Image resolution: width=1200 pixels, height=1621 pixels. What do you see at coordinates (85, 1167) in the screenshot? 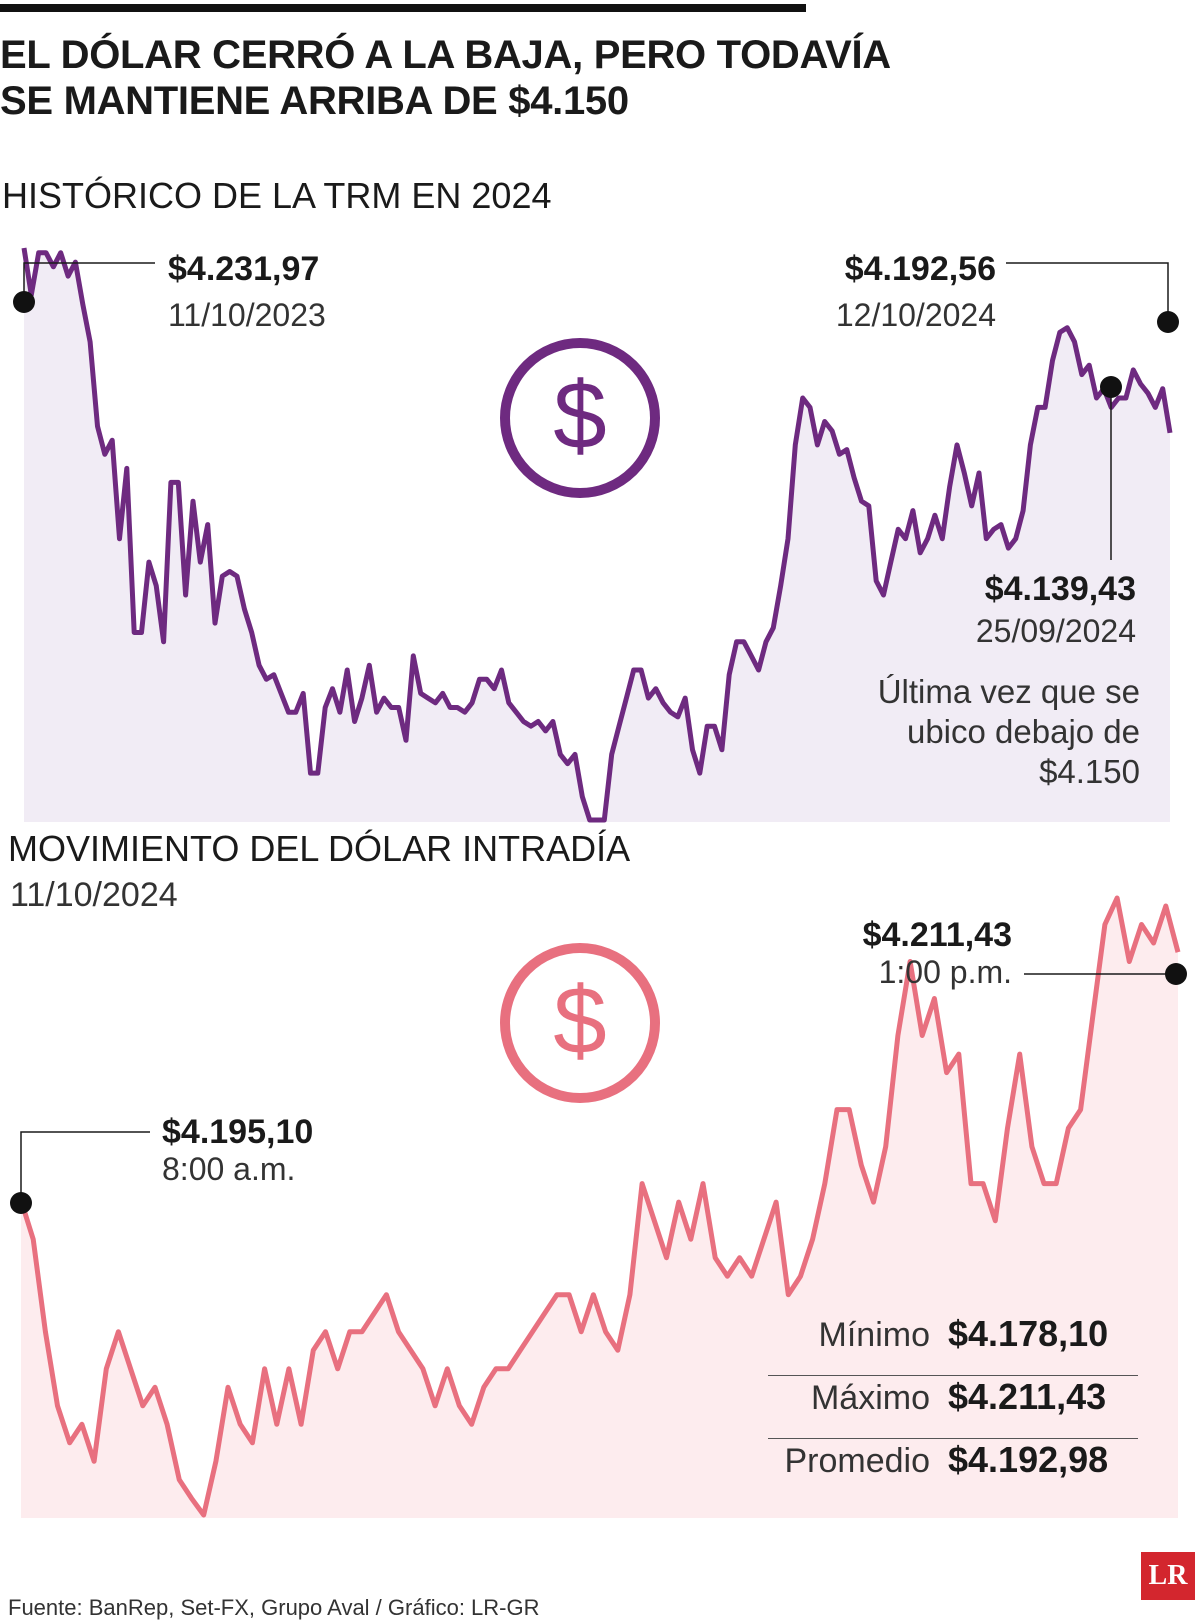
I see `chart2-leader-start` at bounding box center [85, 1167].